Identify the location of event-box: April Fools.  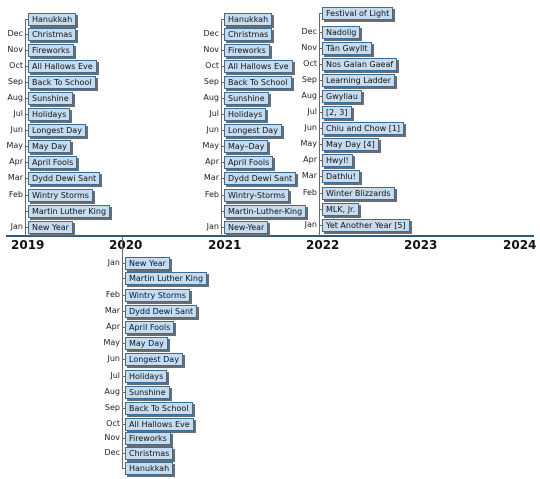
(53, 162).